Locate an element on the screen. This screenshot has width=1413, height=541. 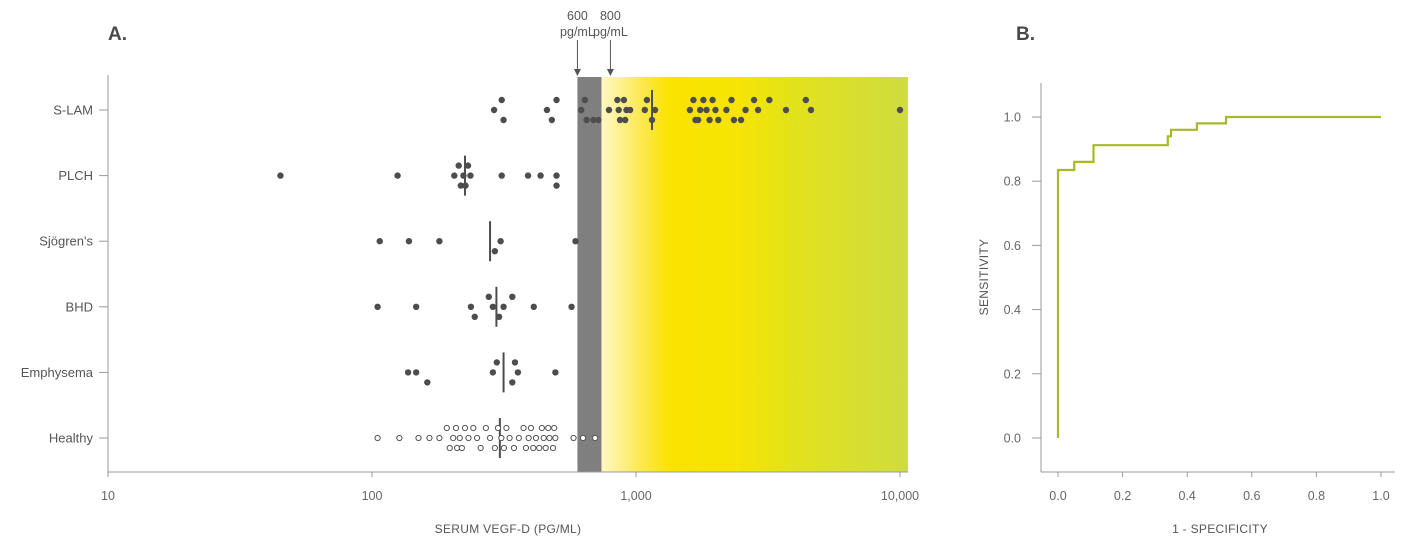
roc-curve is located at coordinates (1218, 276).